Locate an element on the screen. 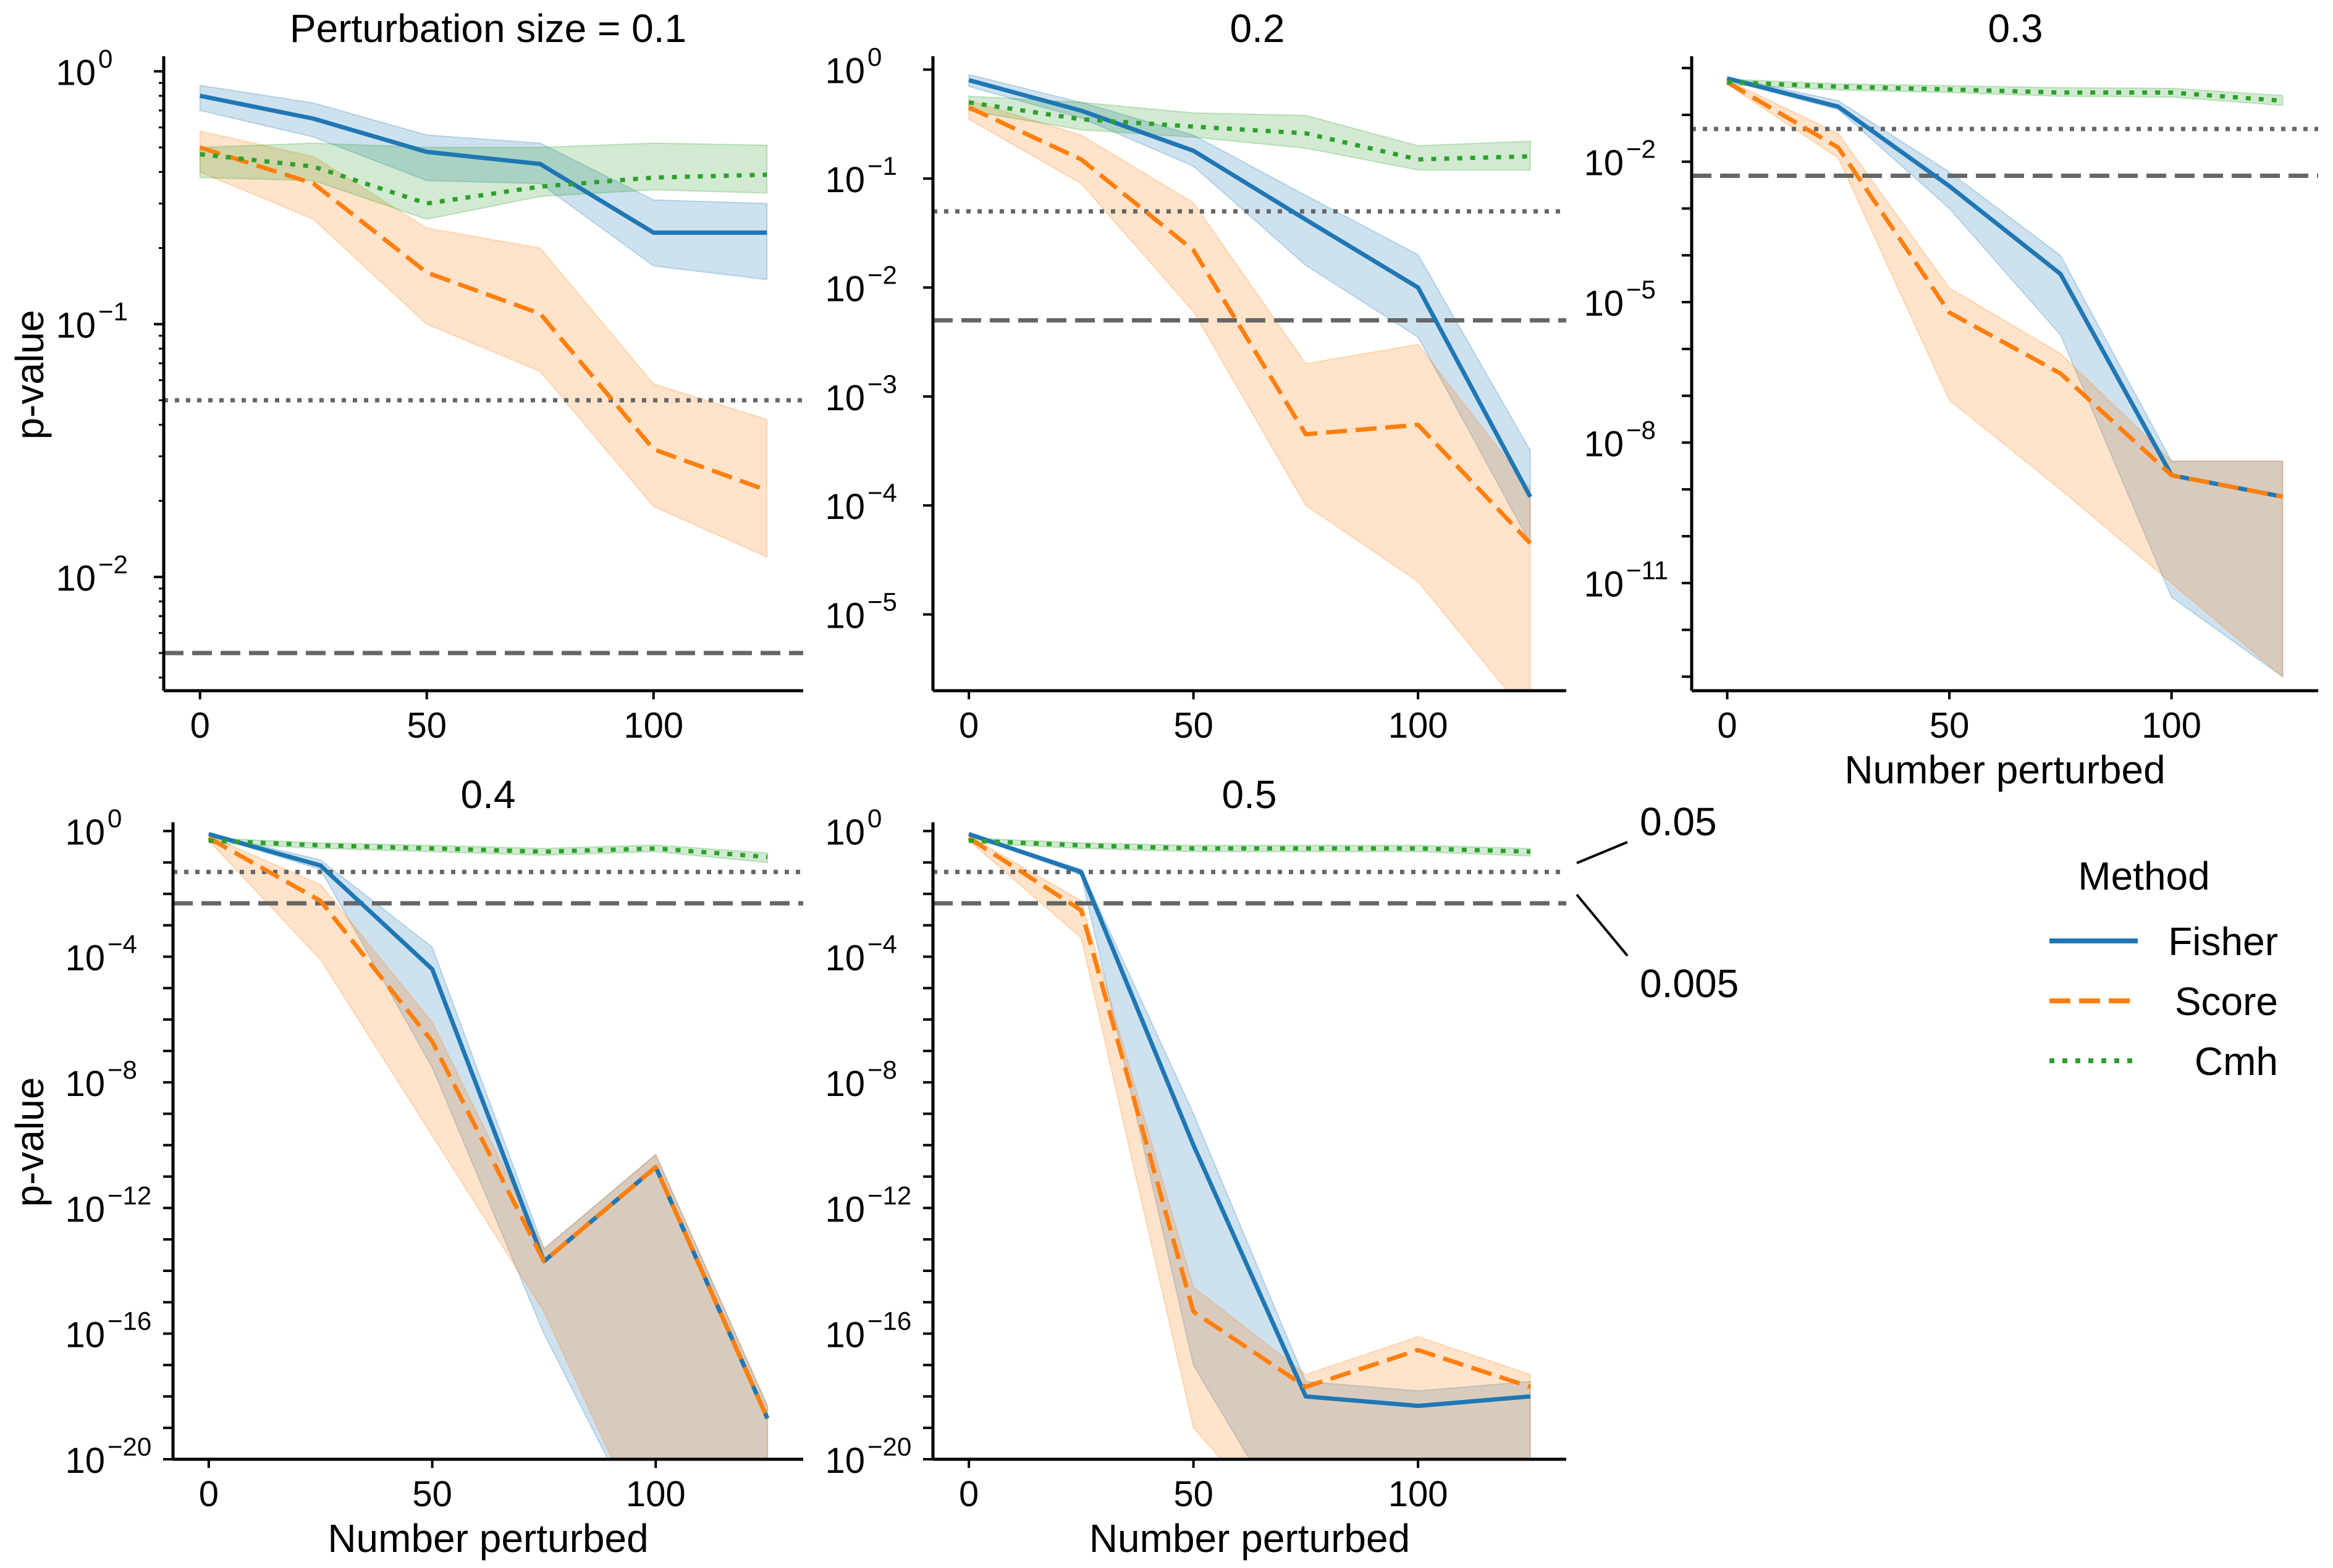  panel-title: 0.3 is located at coordinates (2015, 28).